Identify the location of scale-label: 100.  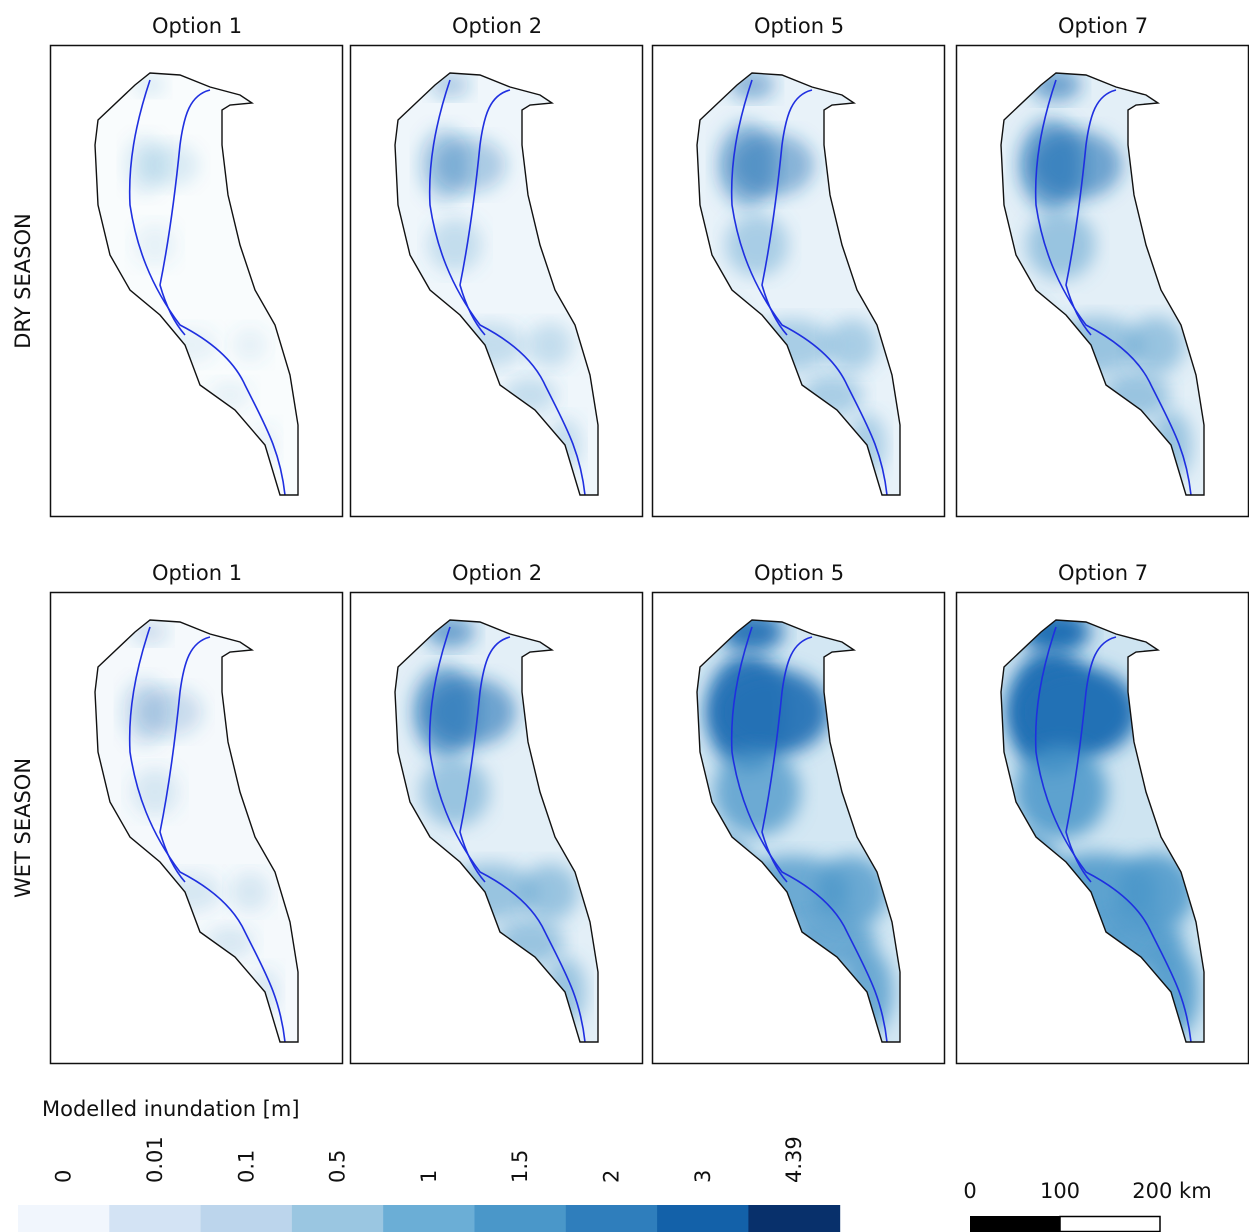
(1060, 1191).